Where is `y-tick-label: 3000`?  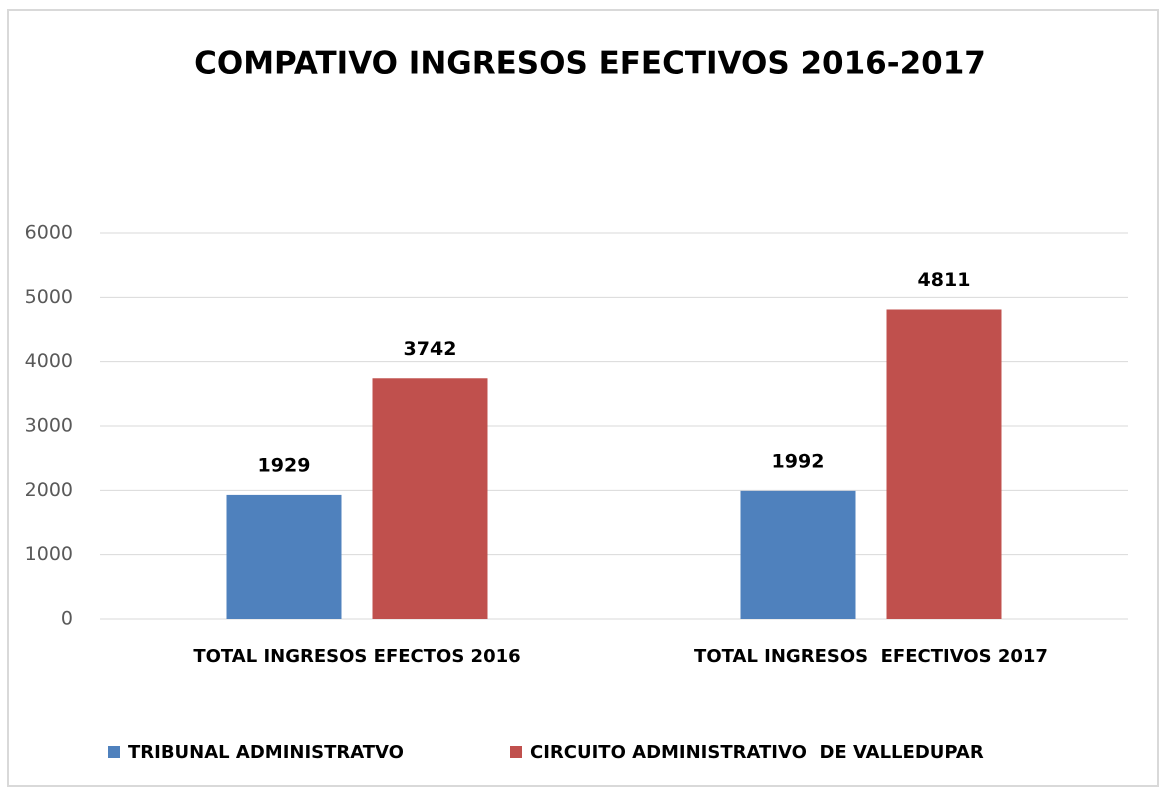 y-tick-label: 3000 is located at coordinates (49, 426).